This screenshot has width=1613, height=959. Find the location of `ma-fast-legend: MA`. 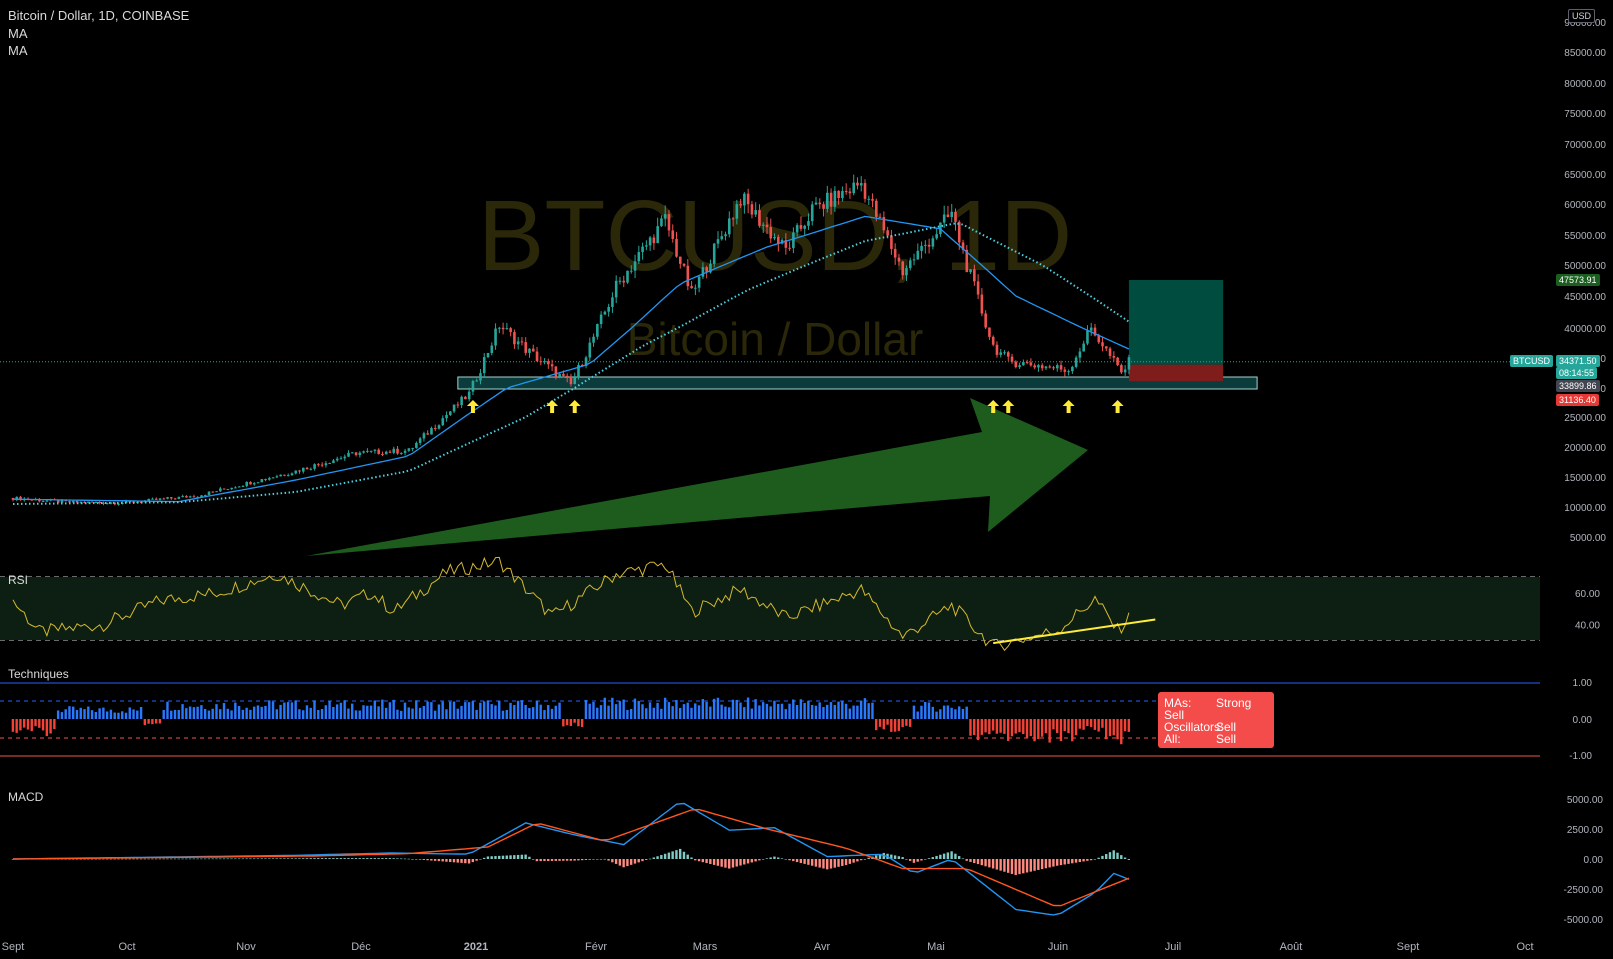

ma-fast-legend: MA is located at coordinates (18, 33).